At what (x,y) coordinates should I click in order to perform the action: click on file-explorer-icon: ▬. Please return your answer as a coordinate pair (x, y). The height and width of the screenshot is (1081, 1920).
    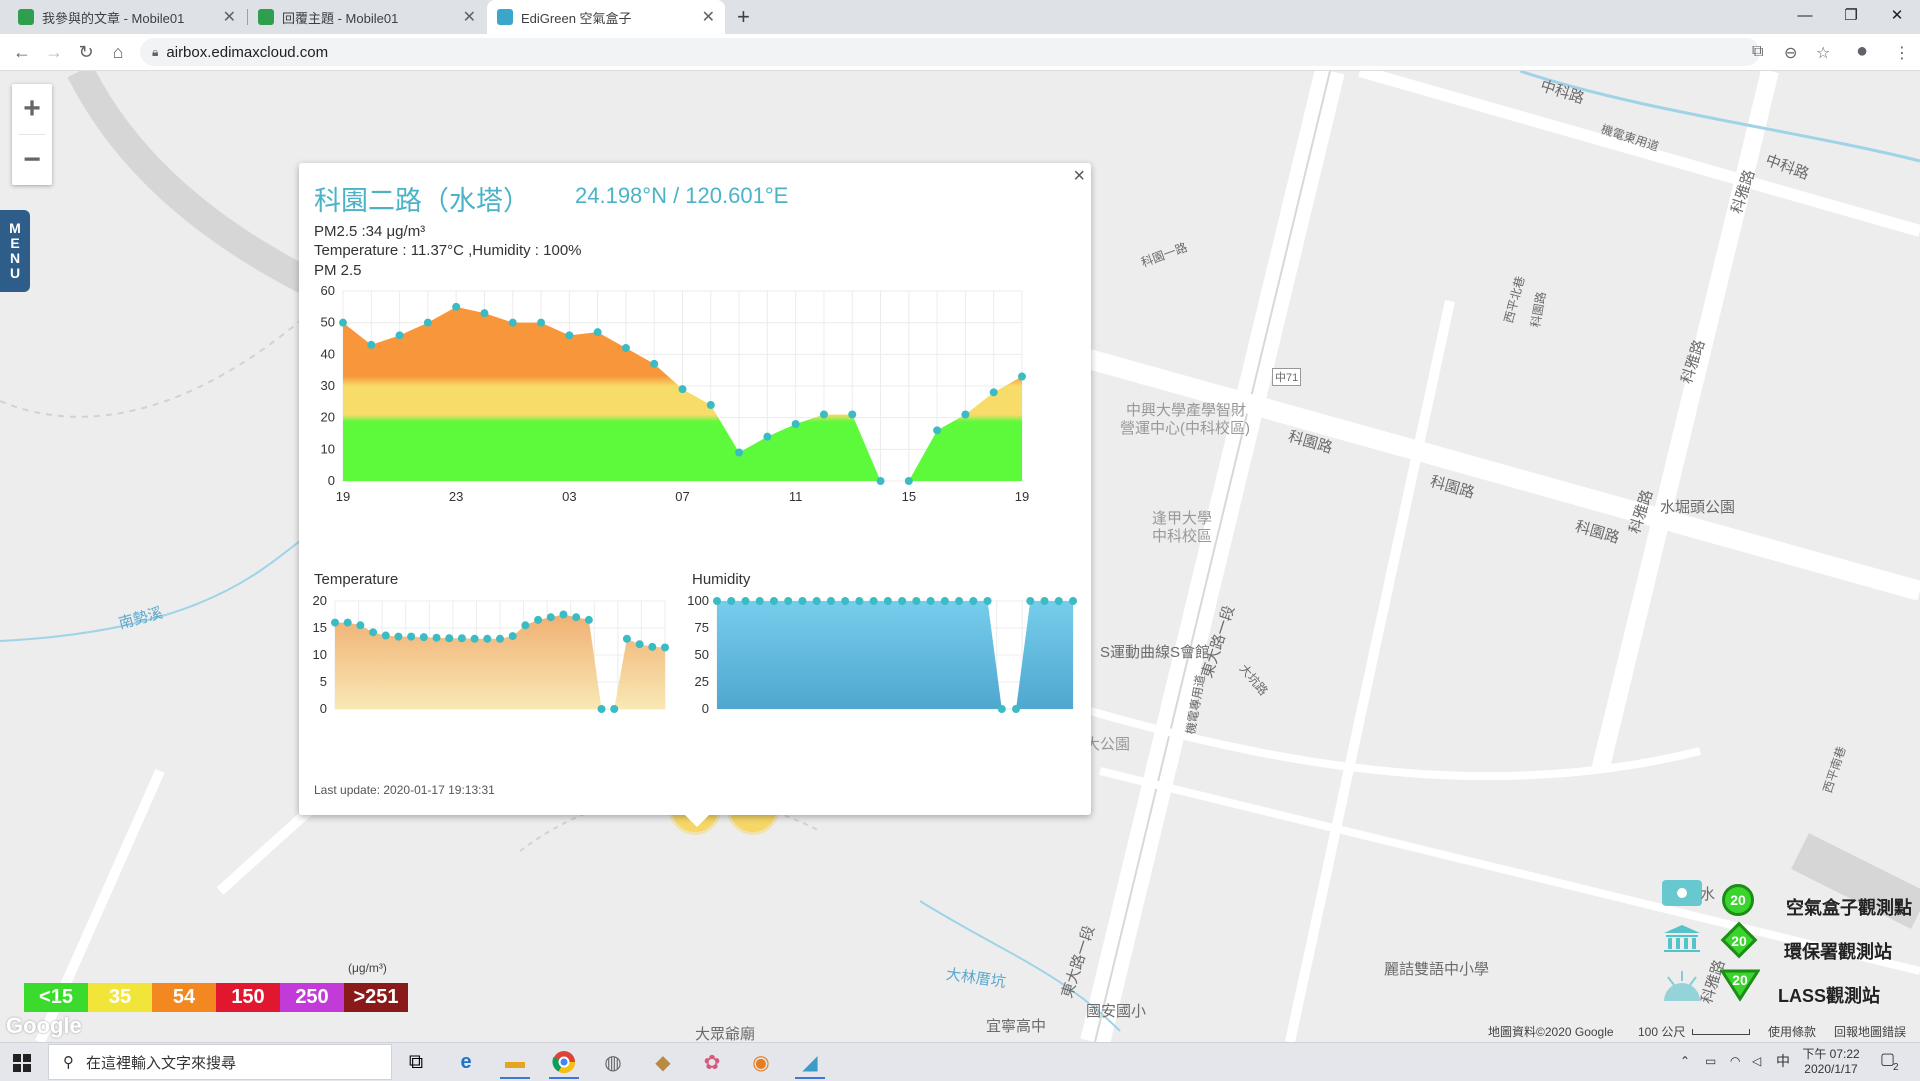
    Looking at the image, I should click on (515, 1063).